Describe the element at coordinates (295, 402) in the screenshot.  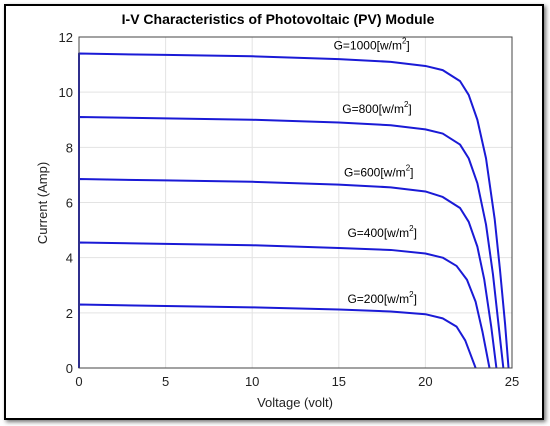
I see `x-axis-label: Voltage (volt)` at that location.